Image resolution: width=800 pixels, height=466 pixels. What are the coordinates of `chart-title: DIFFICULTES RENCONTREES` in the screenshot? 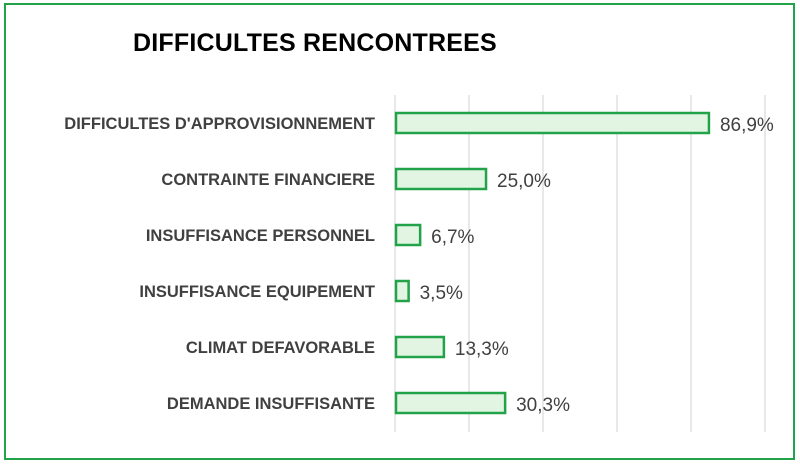 It's located at (315, 43).